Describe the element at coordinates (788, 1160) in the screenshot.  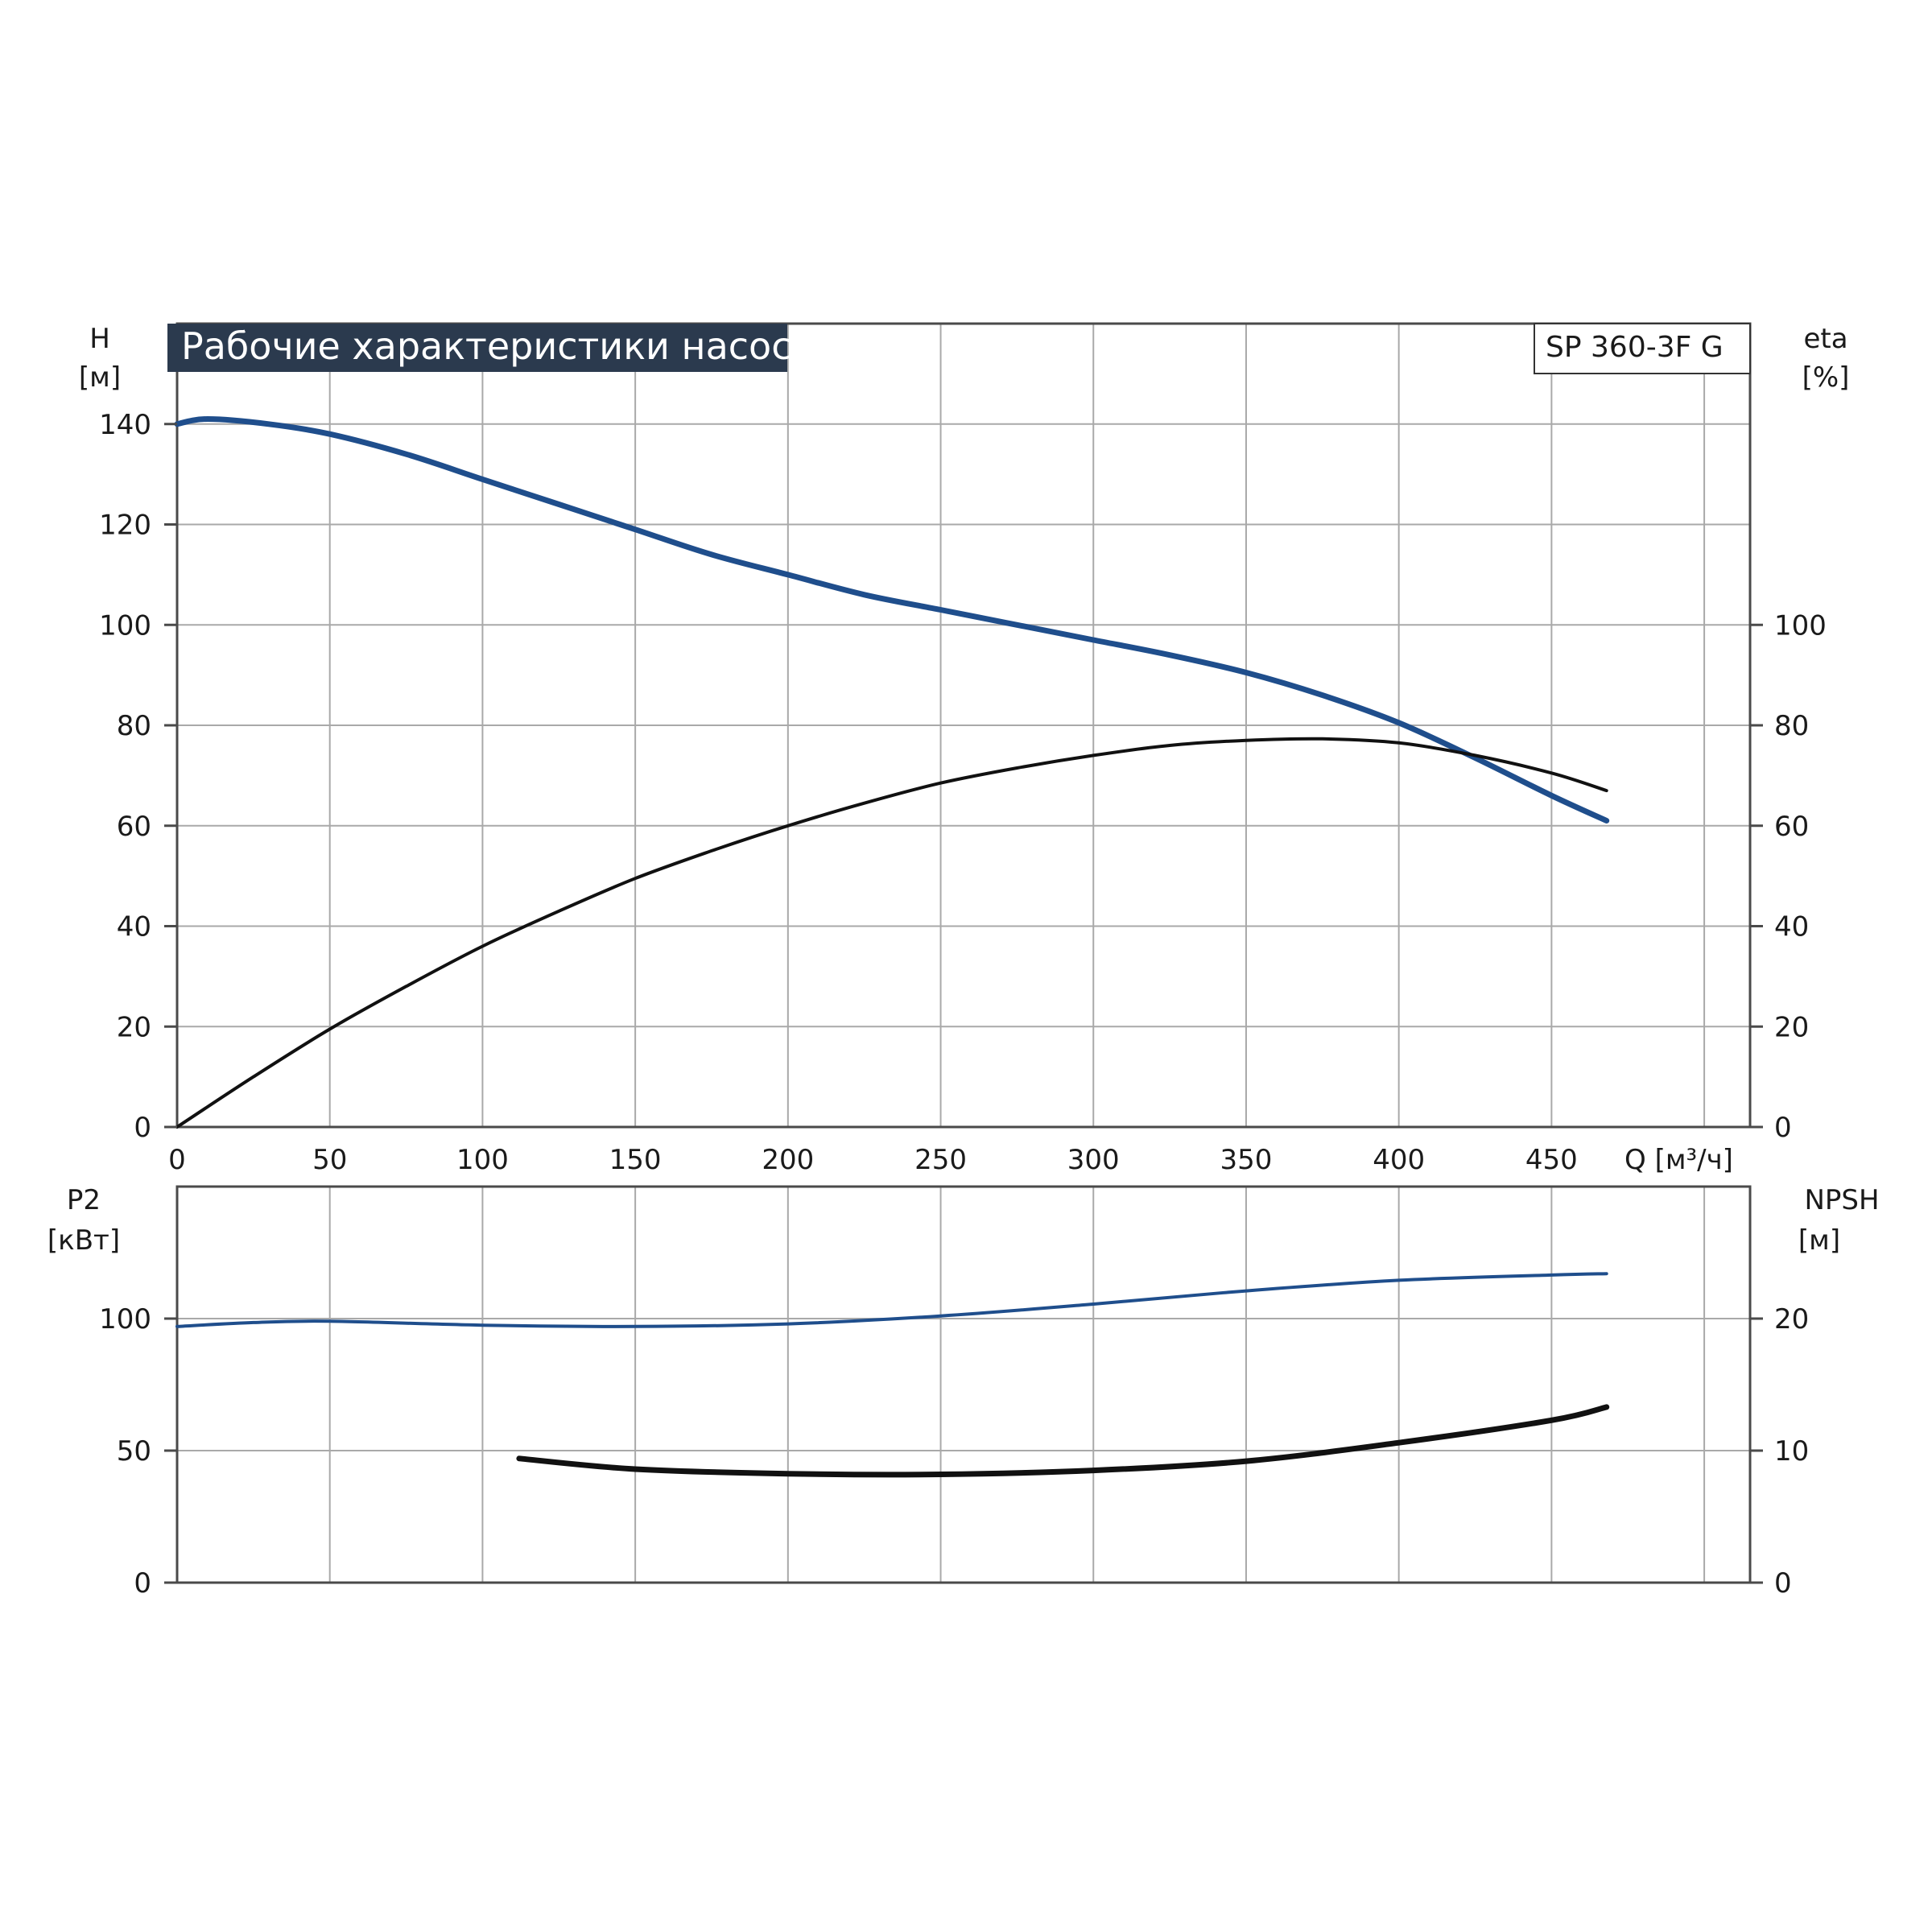
I see `x-tick-label: 200` at that location.